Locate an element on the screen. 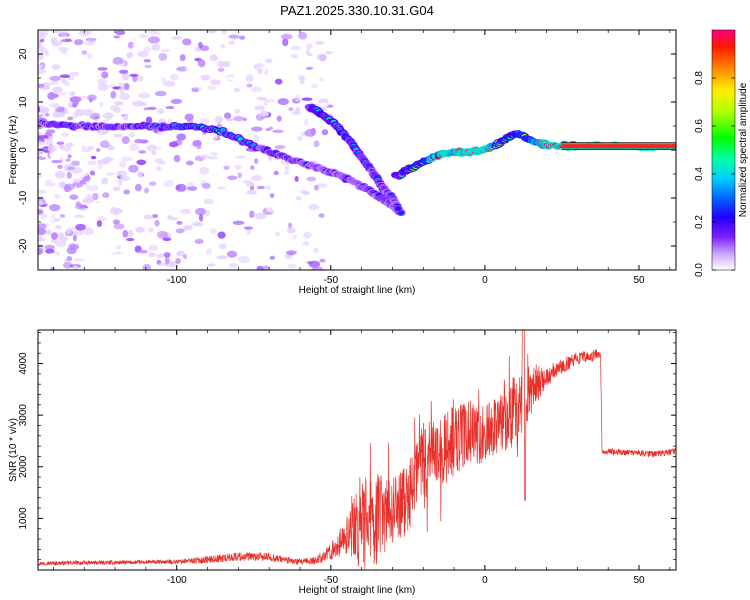 This screenshot has width=750, height=600. track-cell is located at coordinates (401, 213).